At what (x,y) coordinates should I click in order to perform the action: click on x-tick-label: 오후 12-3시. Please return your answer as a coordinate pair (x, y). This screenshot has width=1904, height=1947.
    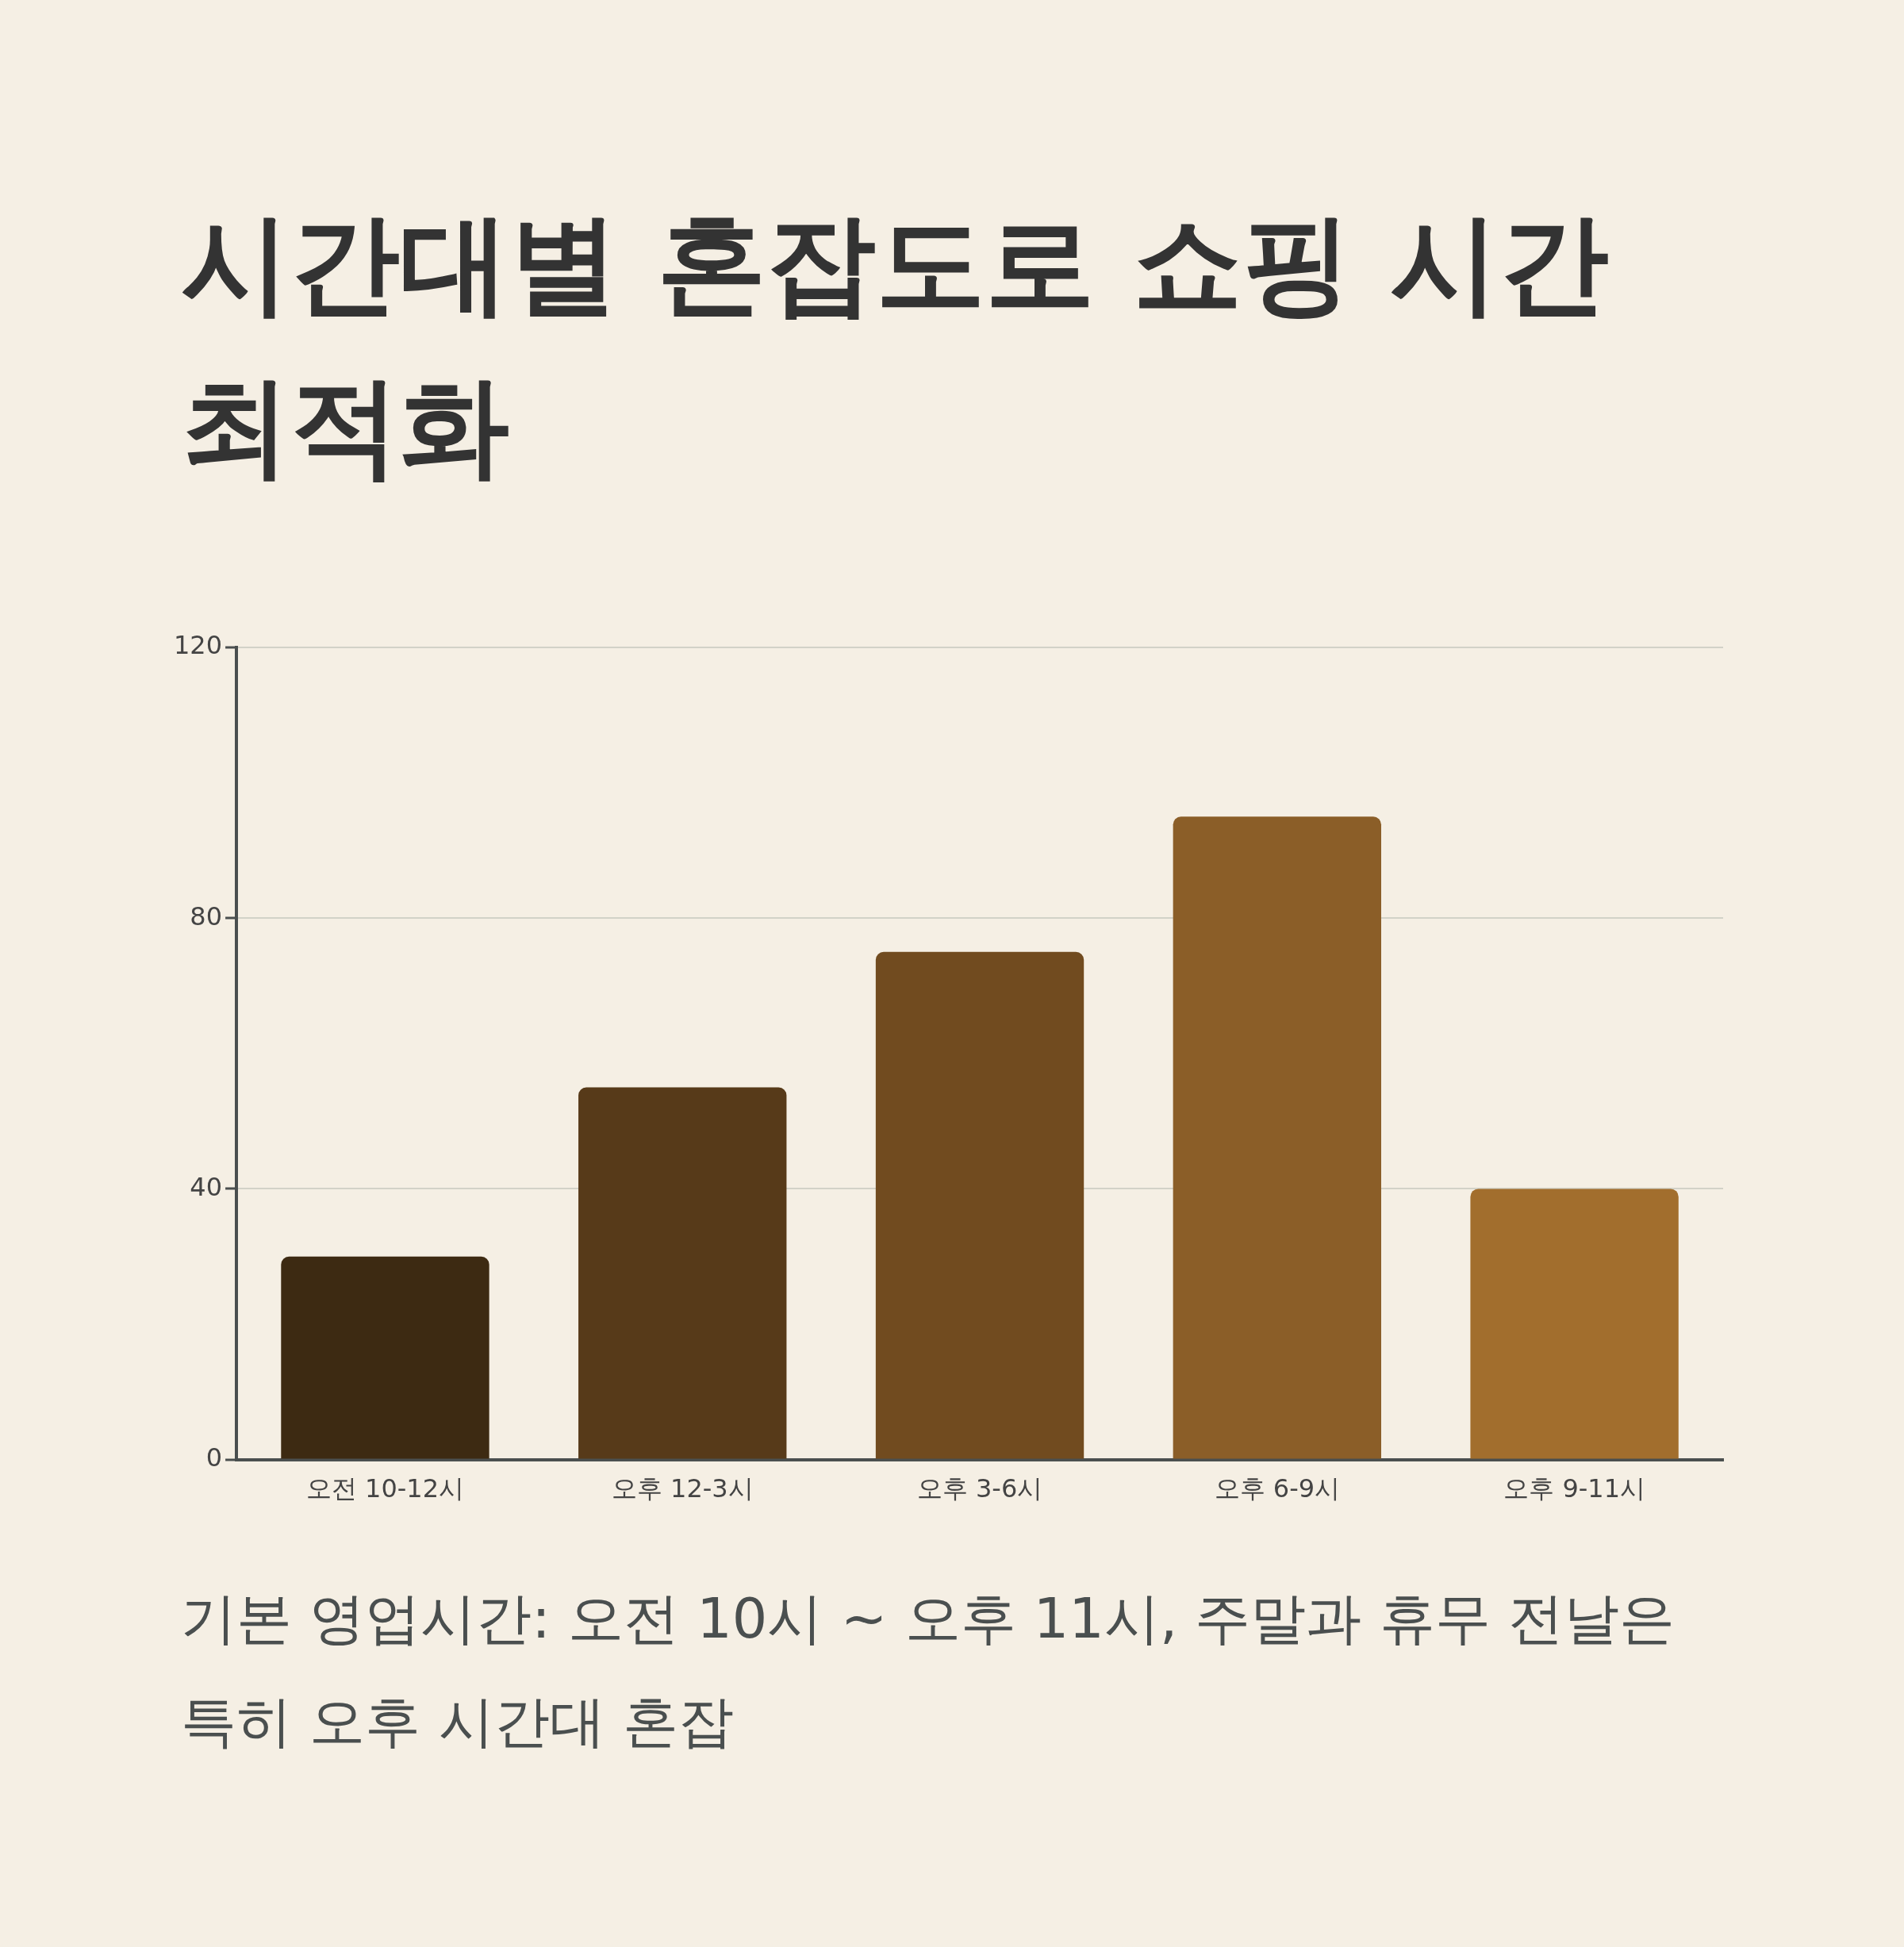
    Looking at the image, I should click on (682, 1488).